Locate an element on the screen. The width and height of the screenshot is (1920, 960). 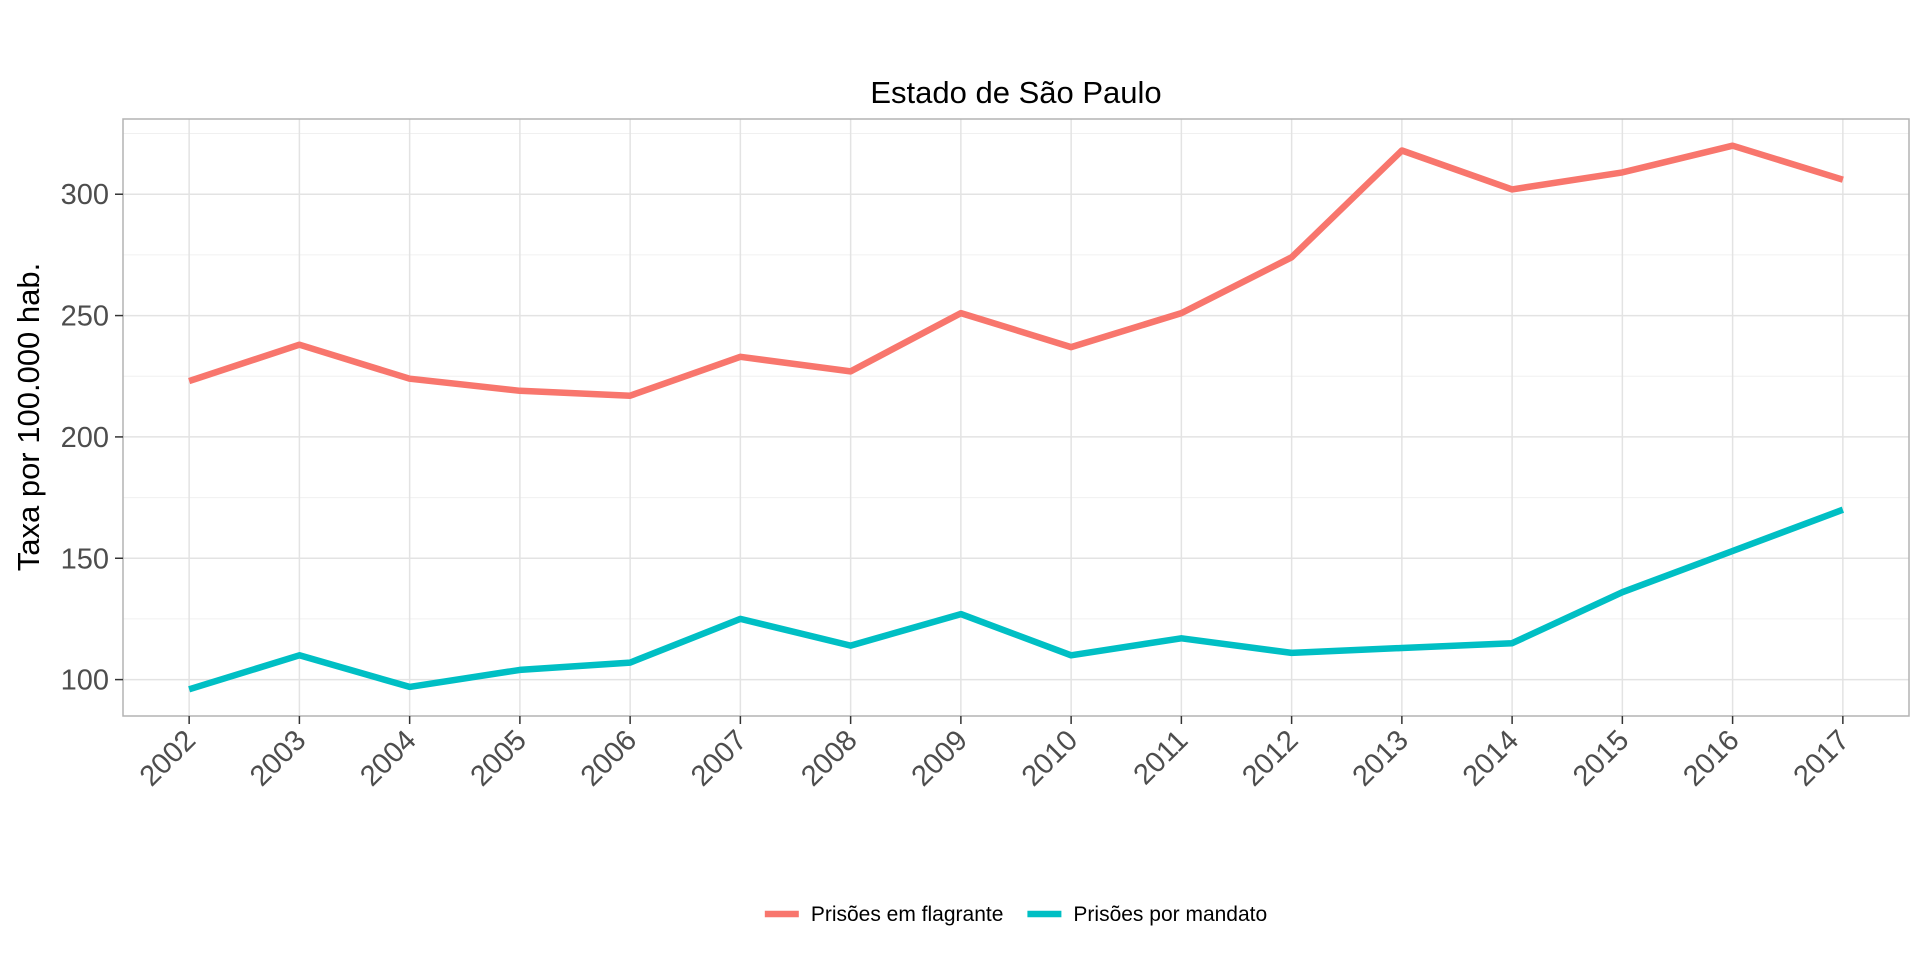
x-tick-label: 2012 is located at coordinates (1270, 758).